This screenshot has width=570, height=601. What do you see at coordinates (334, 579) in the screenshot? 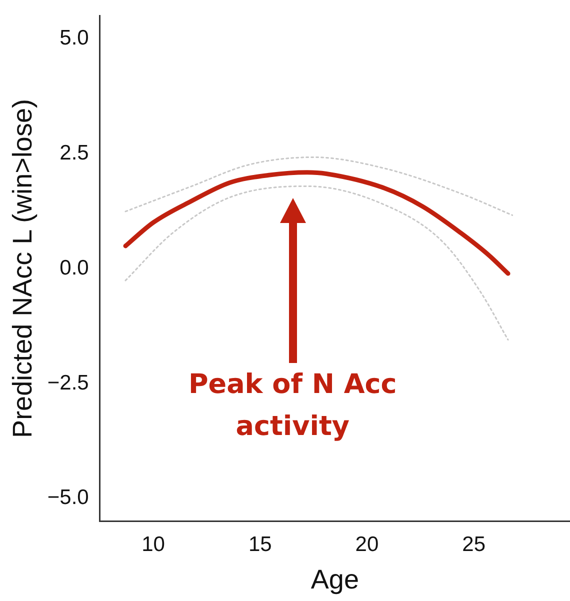
I see `x-axis-title: Age` at bounding box center [334, 579].